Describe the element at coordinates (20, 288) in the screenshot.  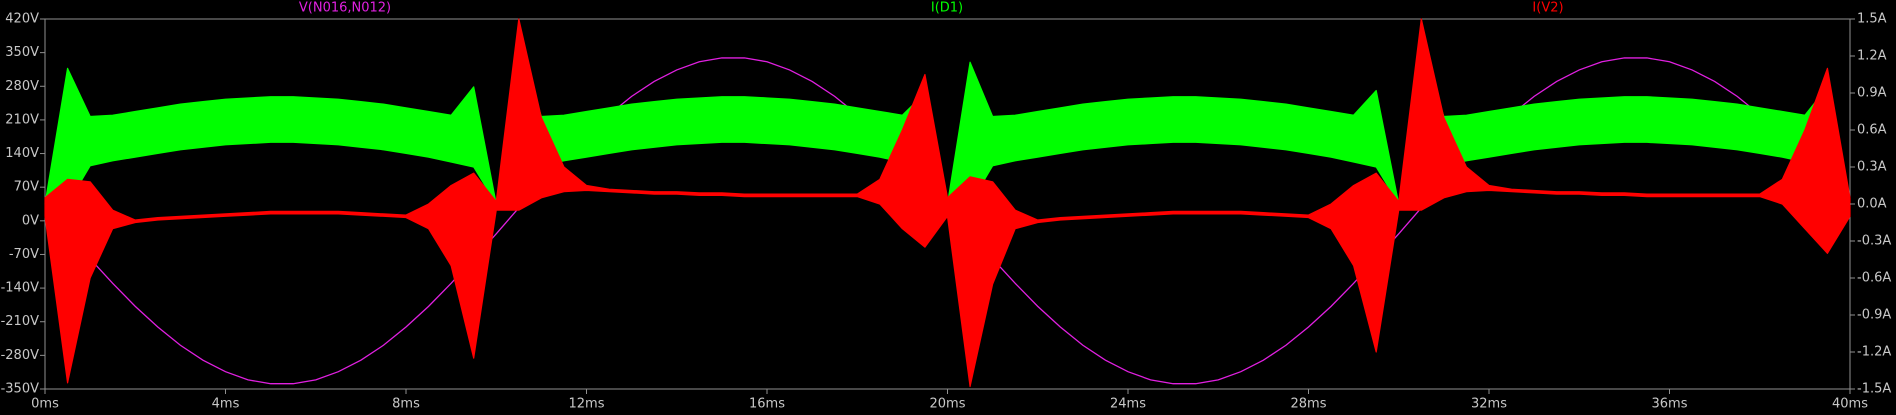
I see `y-tick-label: -140V` at that location.